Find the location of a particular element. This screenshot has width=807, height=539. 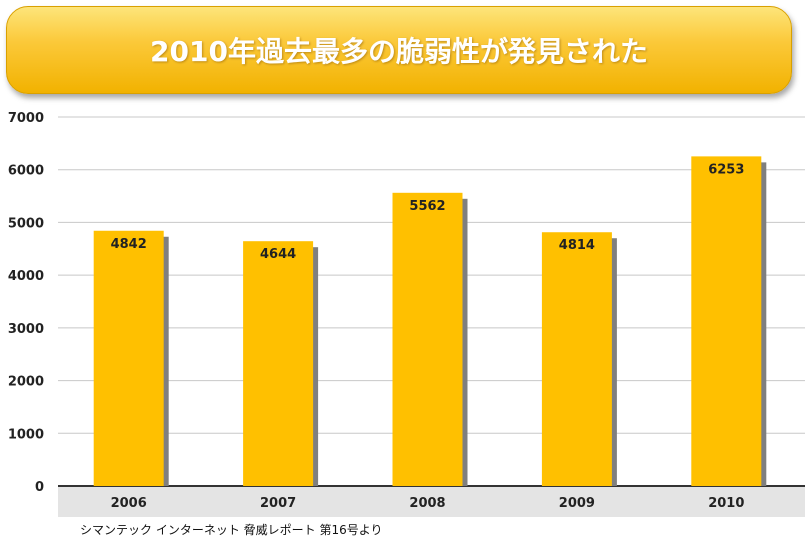

y-tick-label: 6000 is located at coordinates (26, 171).